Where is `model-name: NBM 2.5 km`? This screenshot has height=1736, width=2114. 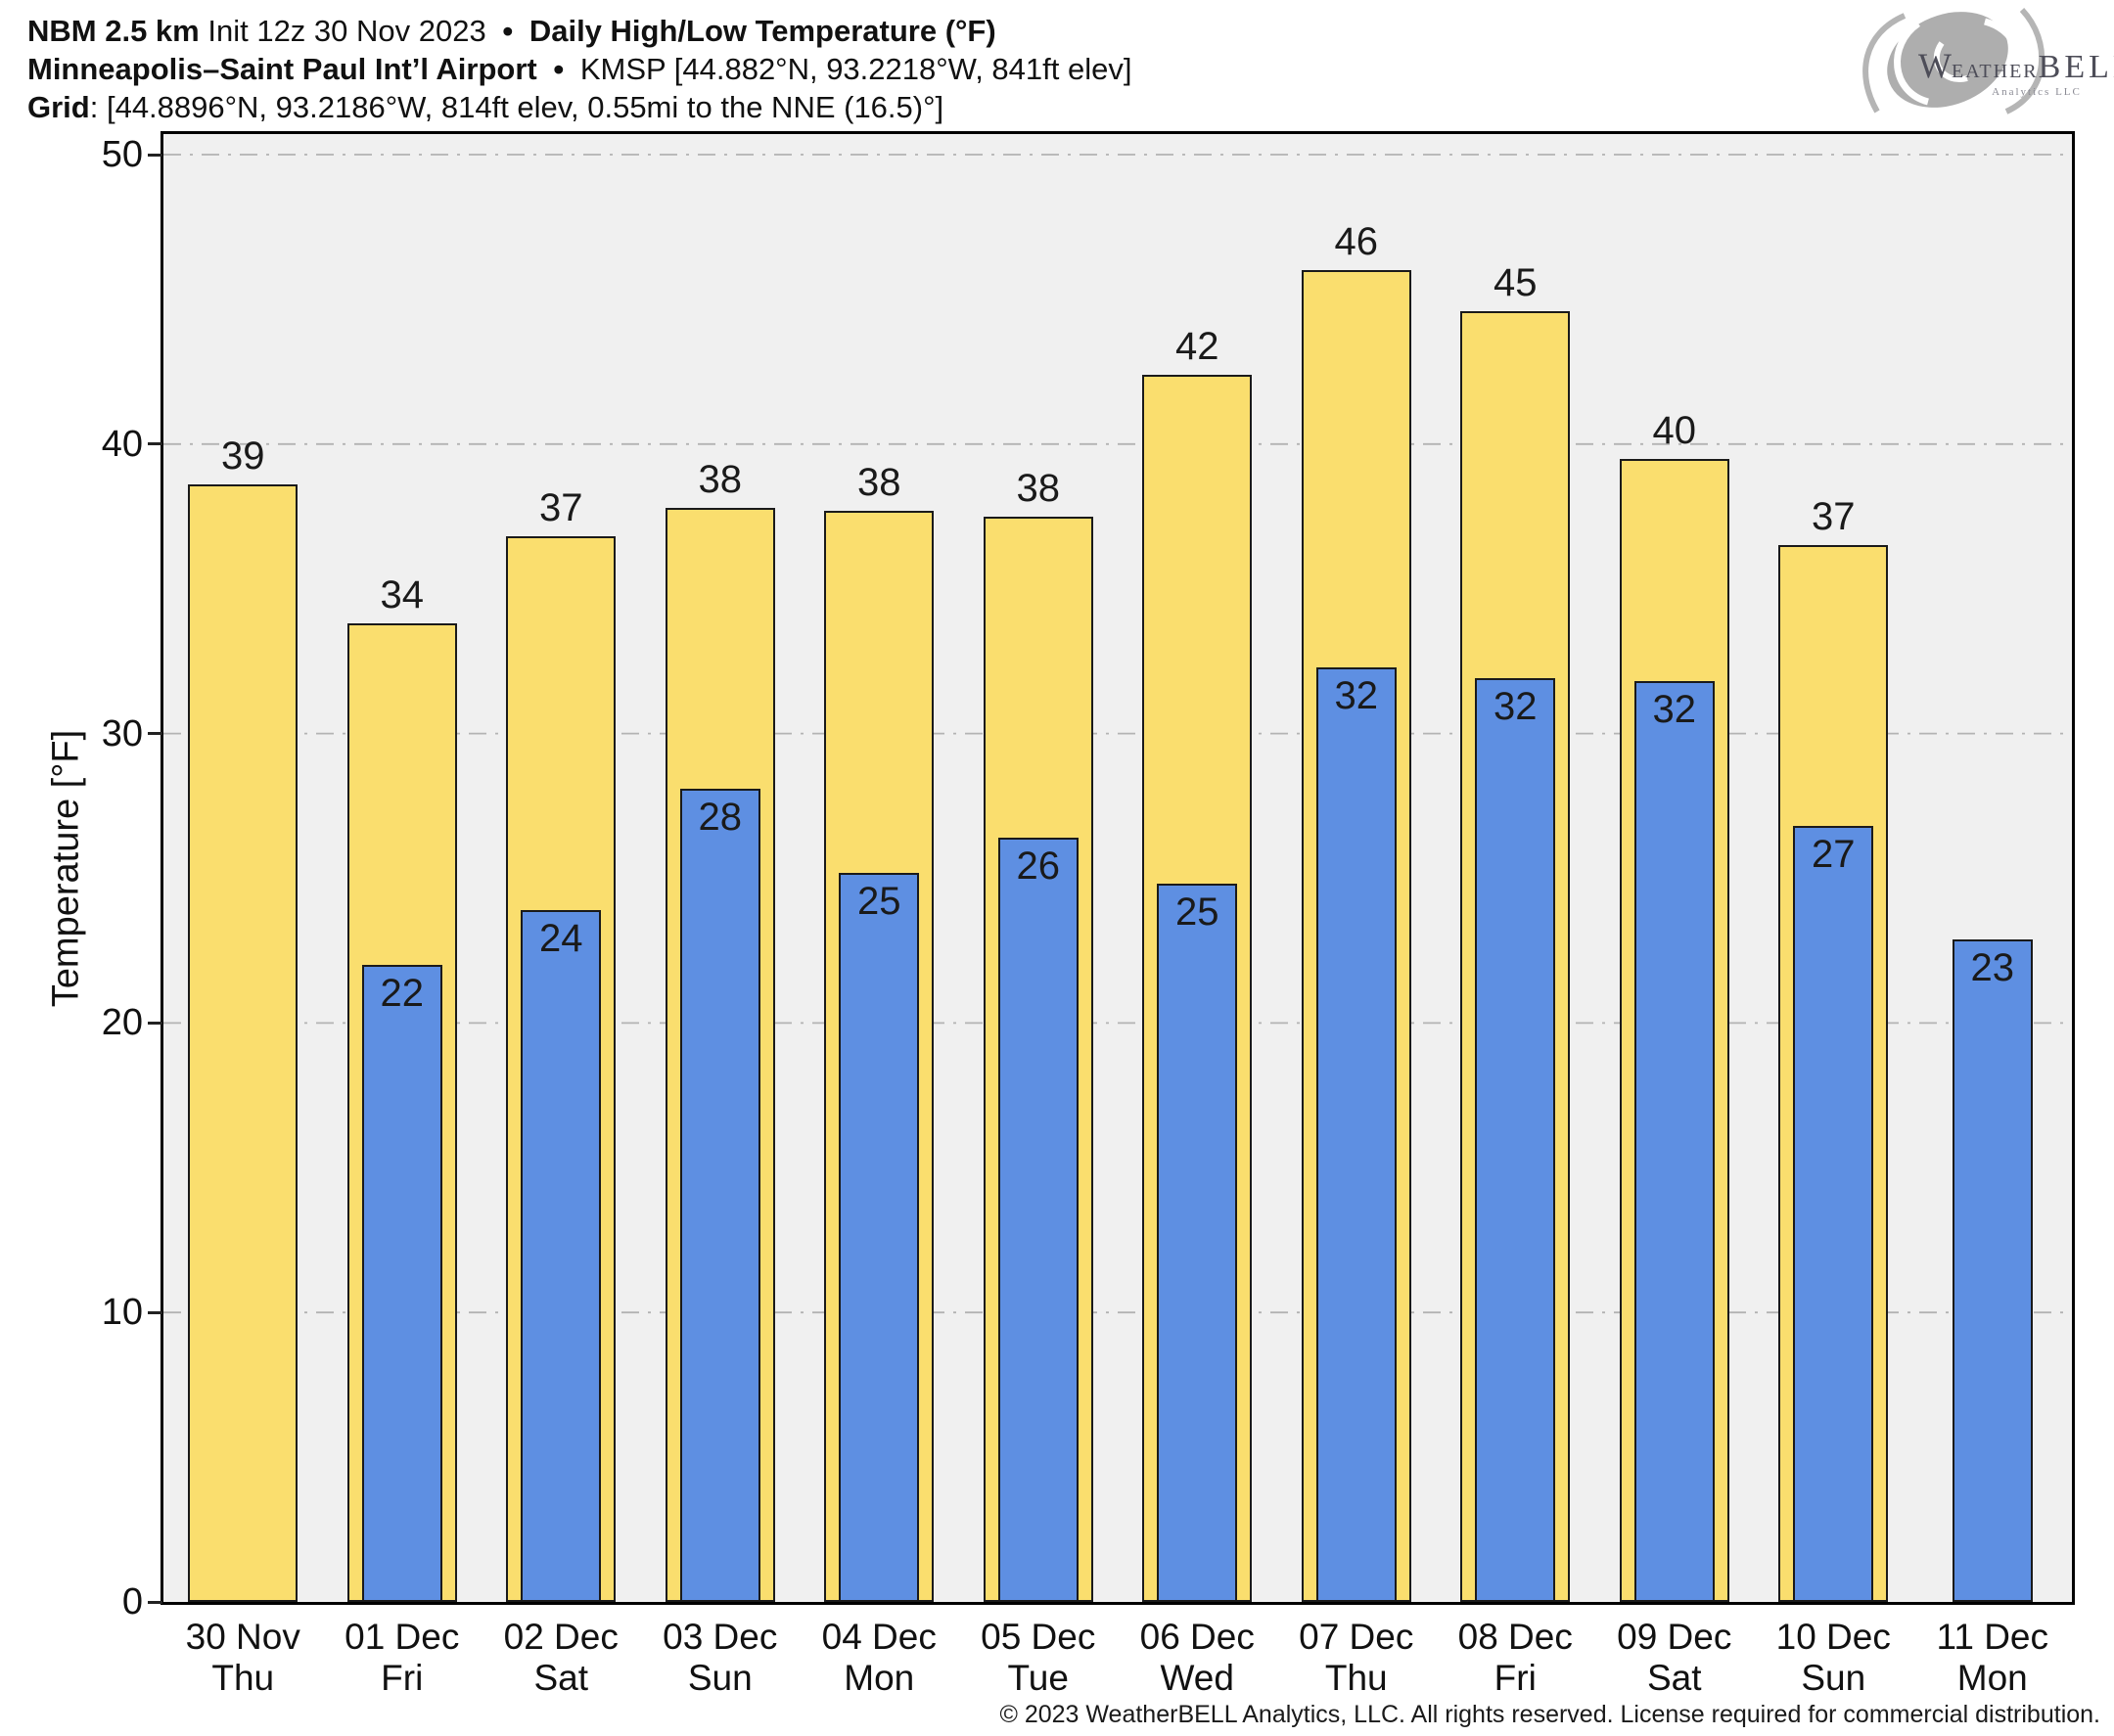
model-name: NBM 2.5 km is located at coordinates (113, 31).